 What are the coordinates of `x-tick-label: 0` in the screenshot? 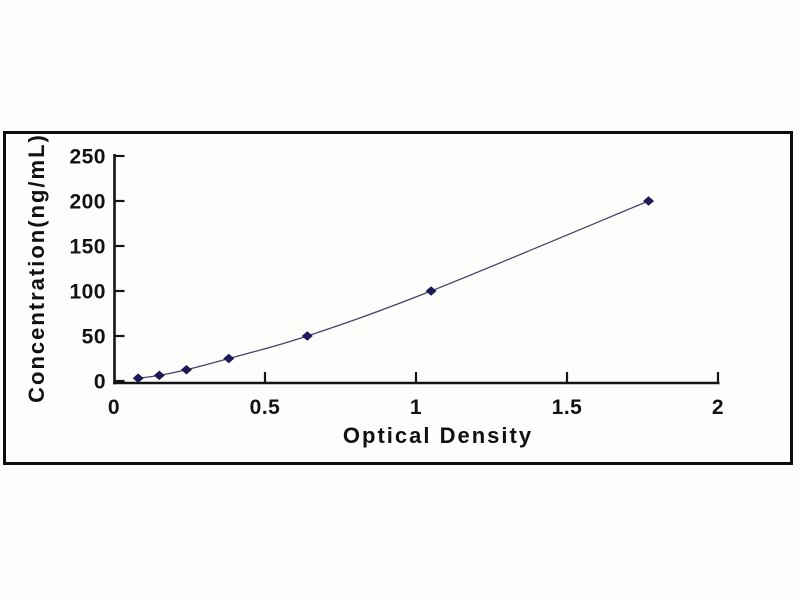 It's located at (114, 407).